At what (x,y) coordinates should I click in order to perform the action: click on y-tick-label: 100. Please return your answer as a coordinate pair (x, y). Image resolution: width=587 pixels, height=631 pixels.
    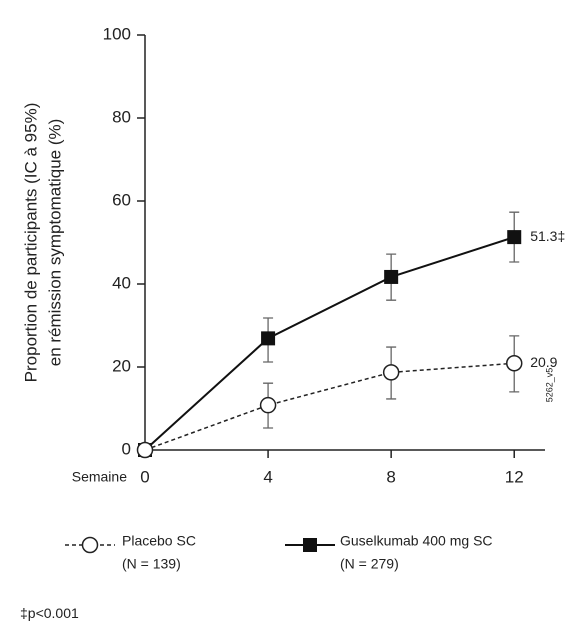
    Looking at the image, I should click on (117, 33).